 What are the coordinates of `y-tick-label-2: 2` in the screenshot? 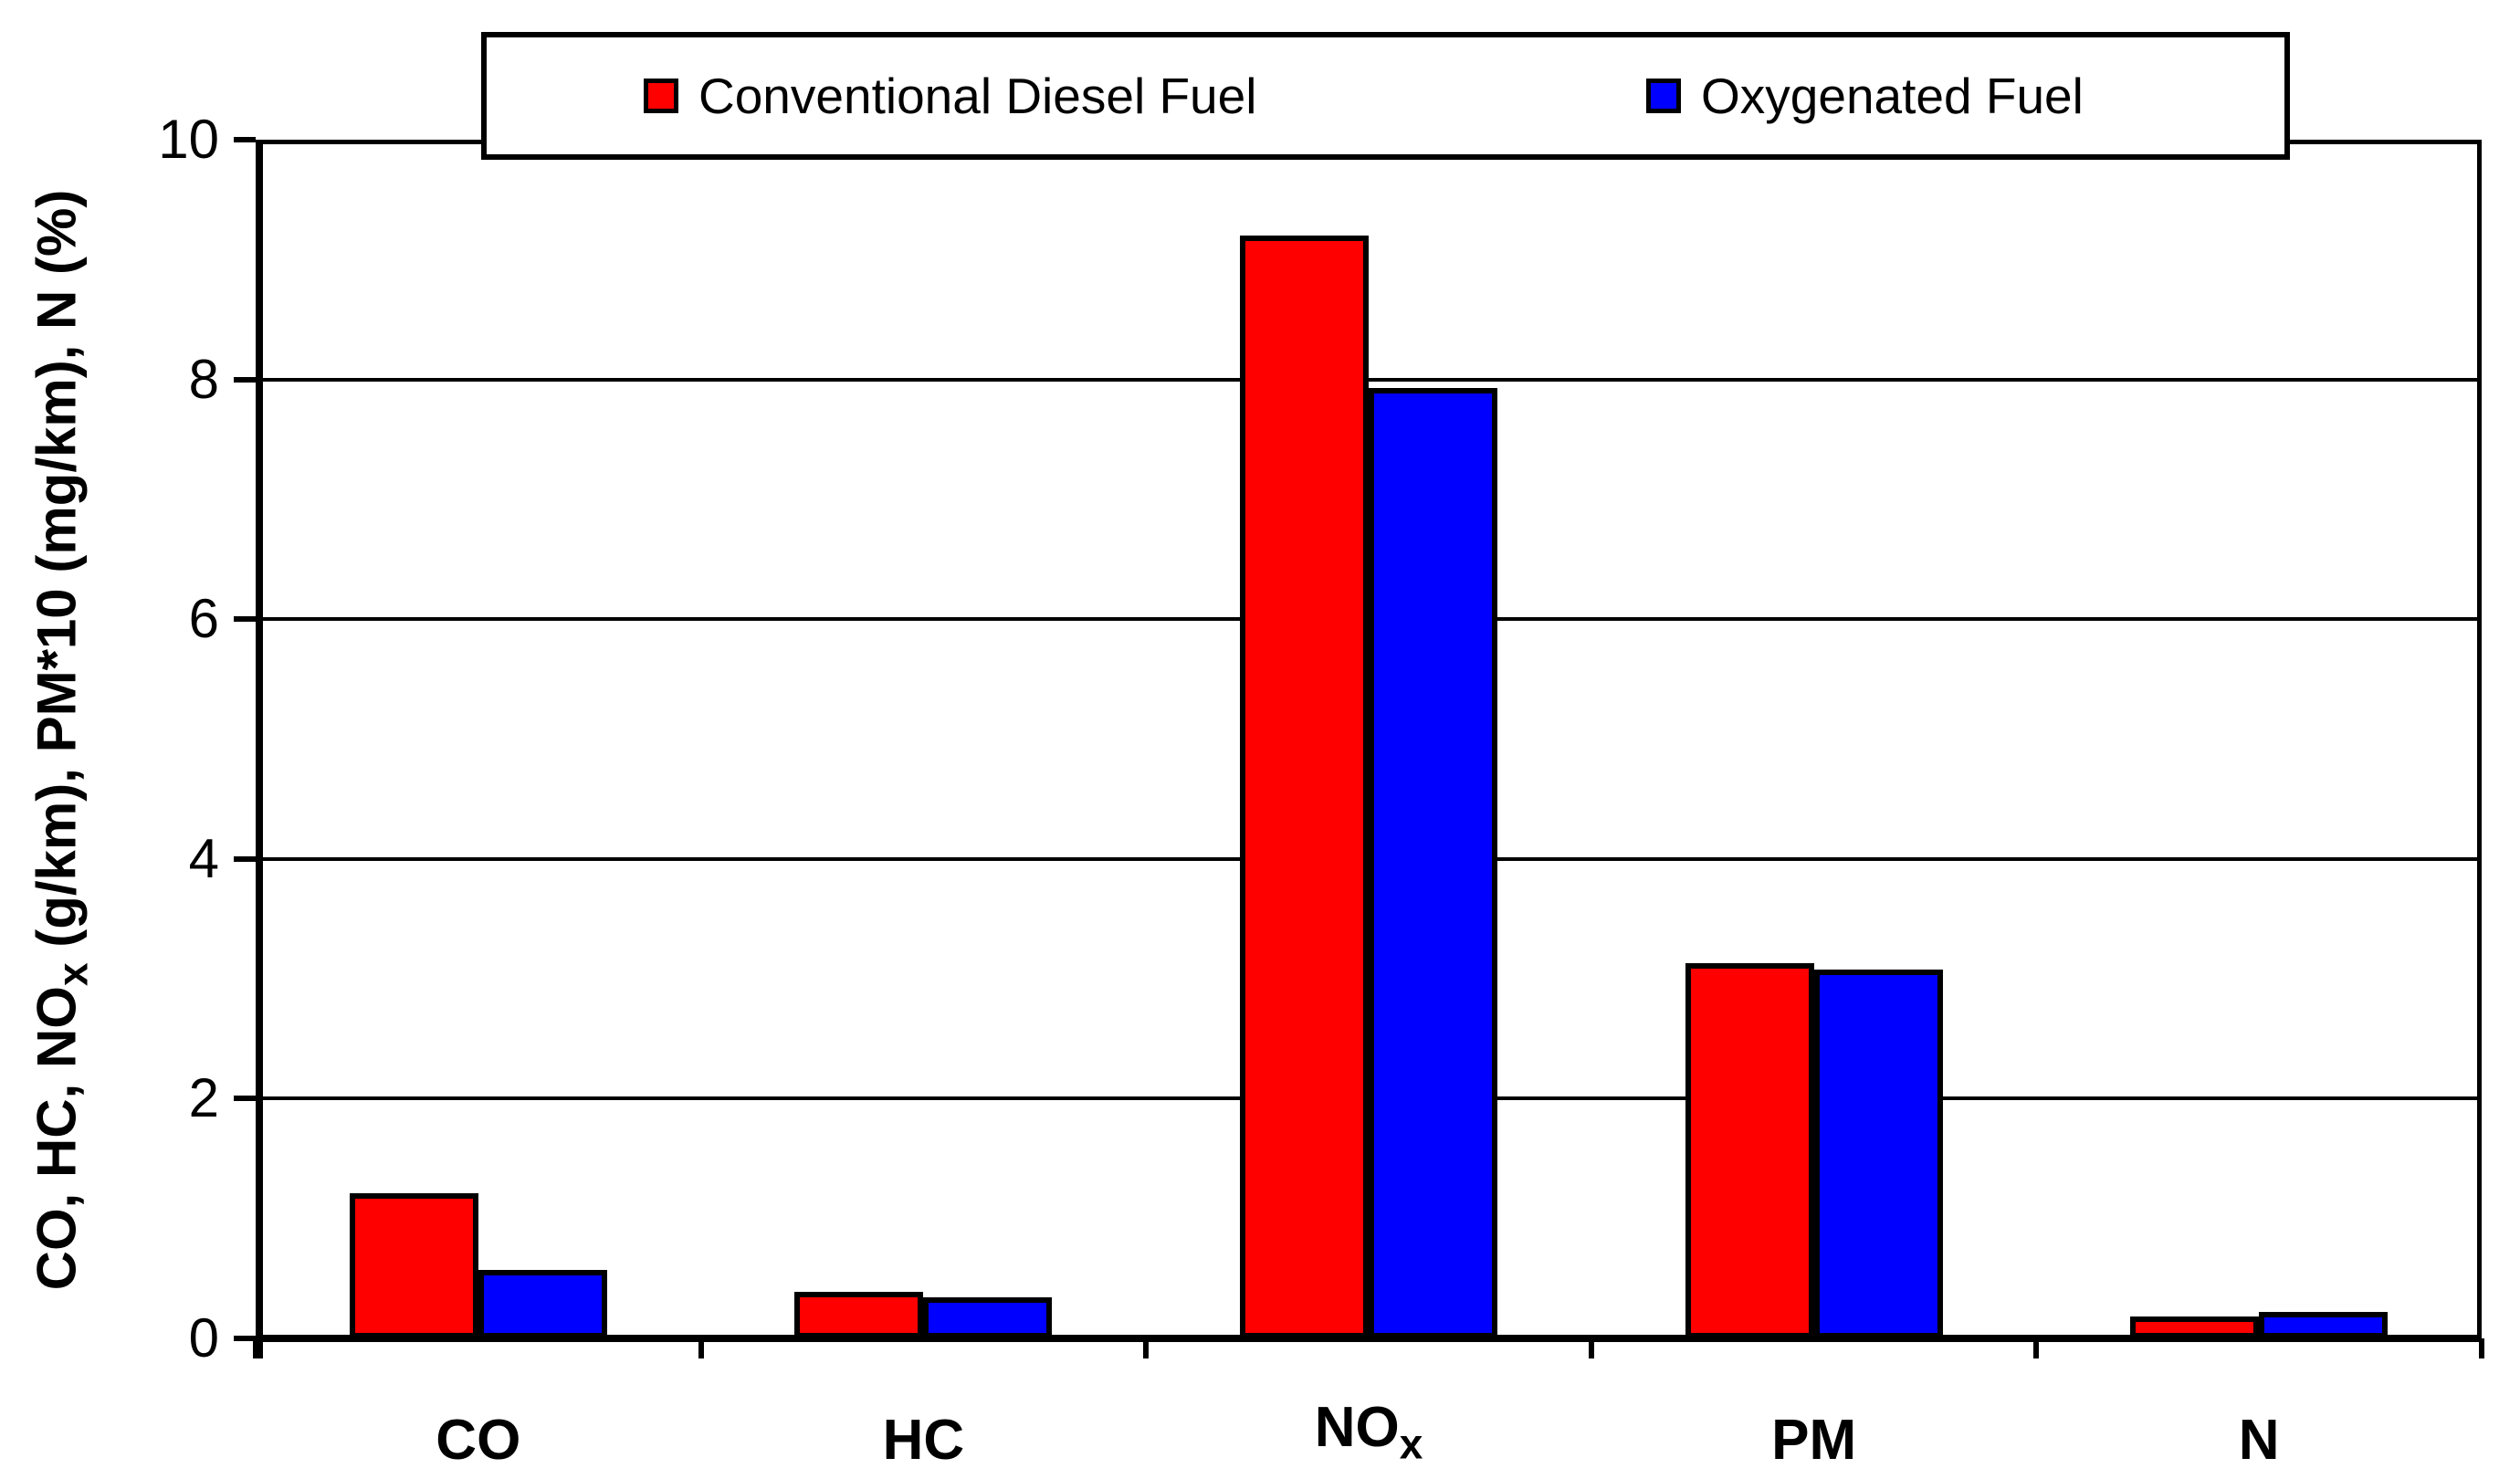 It's located at (203, 1098).